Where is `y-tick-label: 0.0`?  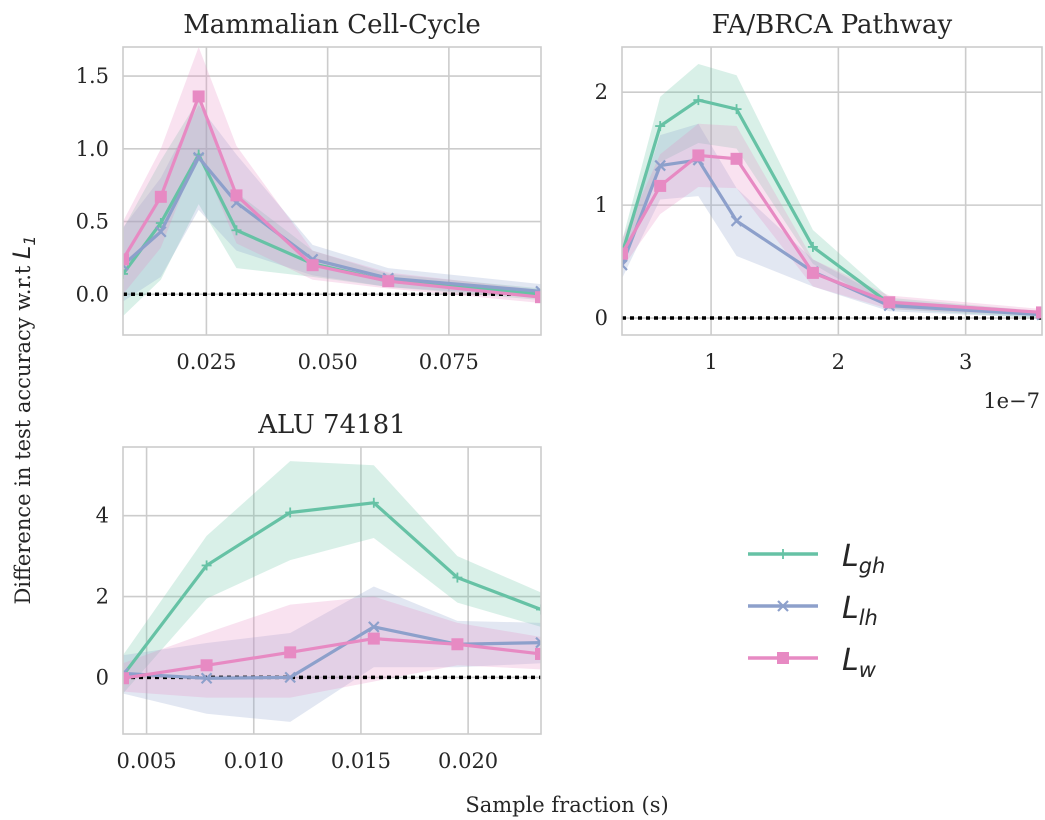
y-tick-label: 0.0 is located at coordinates (92, 294).